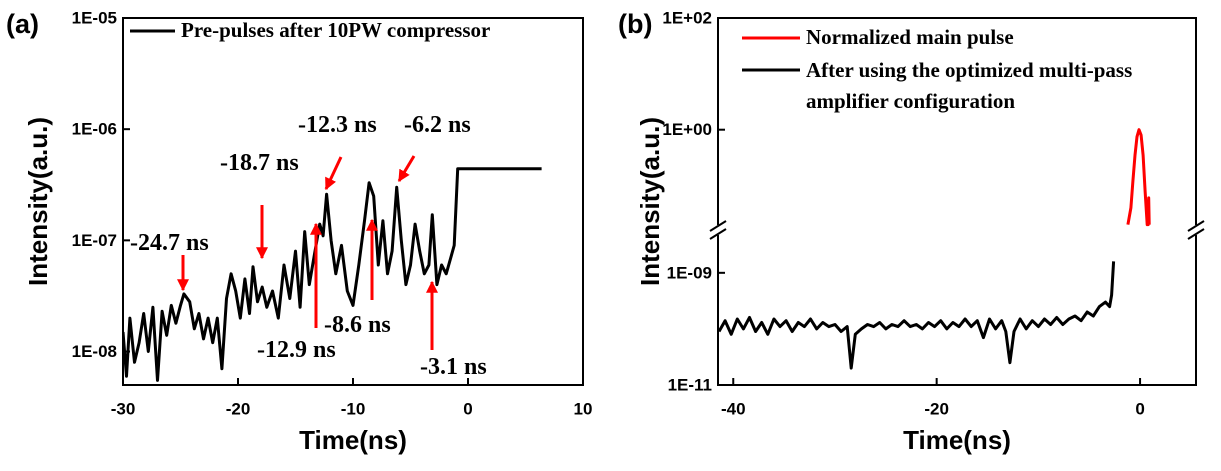 The image size is (1221, 471). What do you see at coordinates (689, 272) in the screenshot?
I see `y-tick-label: 1E-09` at bounding box center [689, 272].